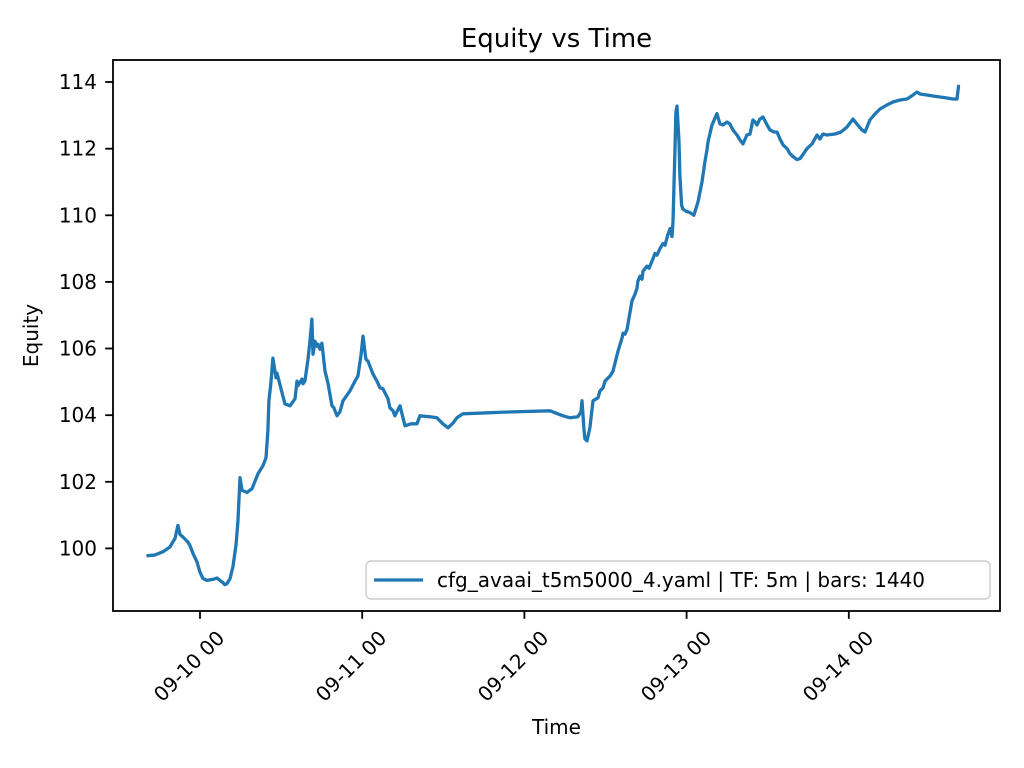  What do you see at coordinates (78, 349) in the screenshot?
I see `y-tick-label: 106` at bounding box center [78, 349].